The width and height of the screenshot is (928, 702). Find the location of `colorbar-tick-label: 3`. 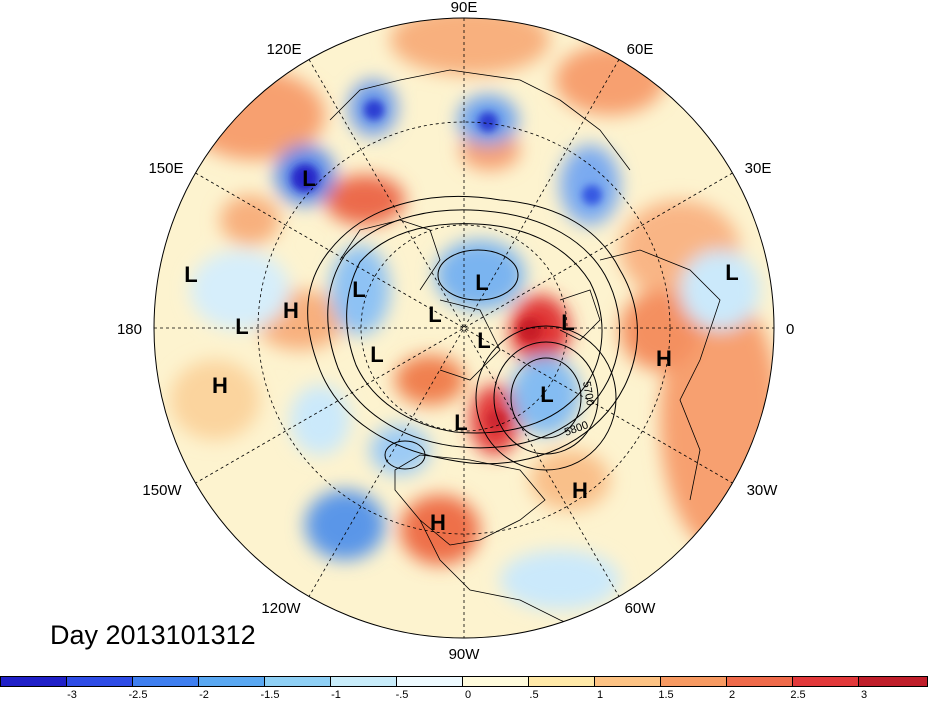

colorbar-tick-label: 3 is located at coordinates (864, 695).